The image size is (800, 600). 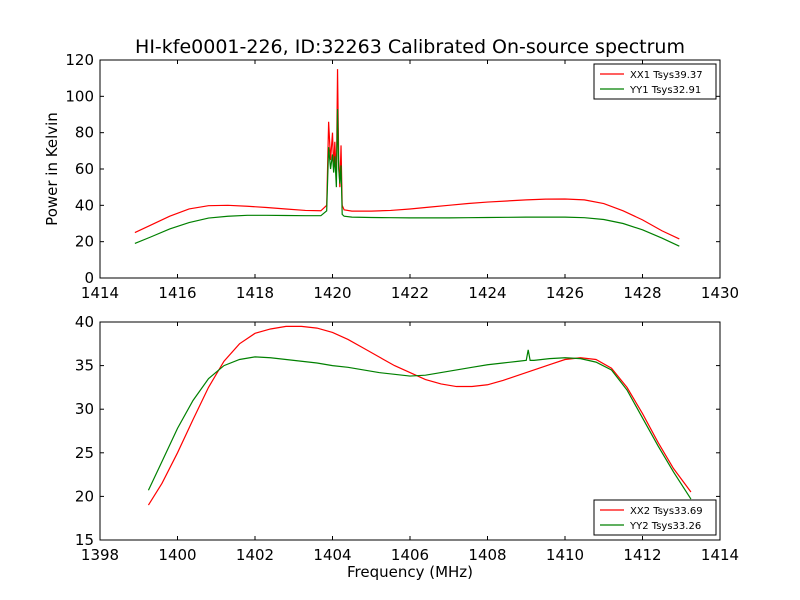 What do you see at coordinates (565, 555) in the screenshot?
I see `x-tick-label: 1410` at bounding box center [565, 555].